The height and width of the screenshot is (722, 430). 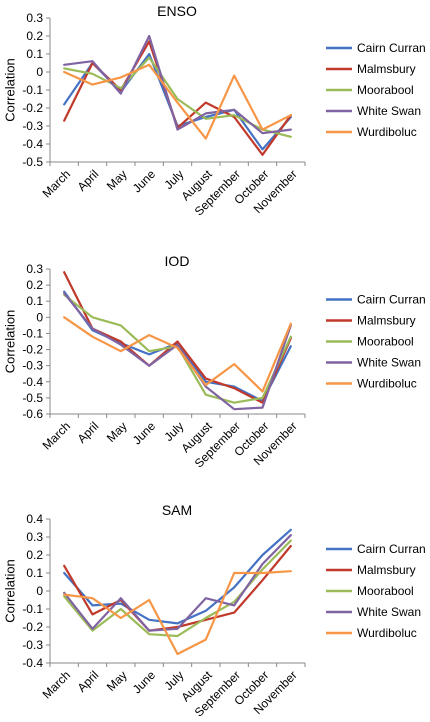 What do you see at coordinates (177, 11) in the screenshot?
I see `chart-title: ENSO` at bounding box center [177, 11].